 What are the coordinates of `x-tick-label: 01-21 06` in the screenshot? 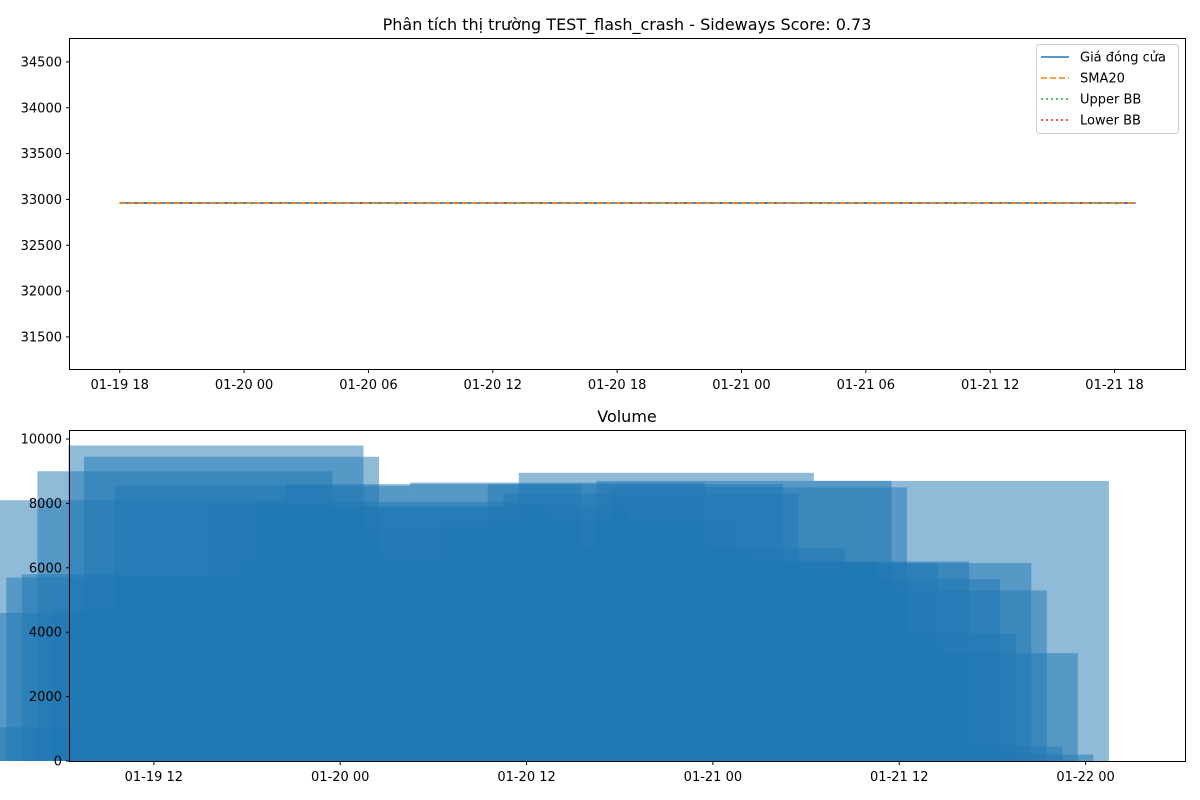 It's located at (866, 385).